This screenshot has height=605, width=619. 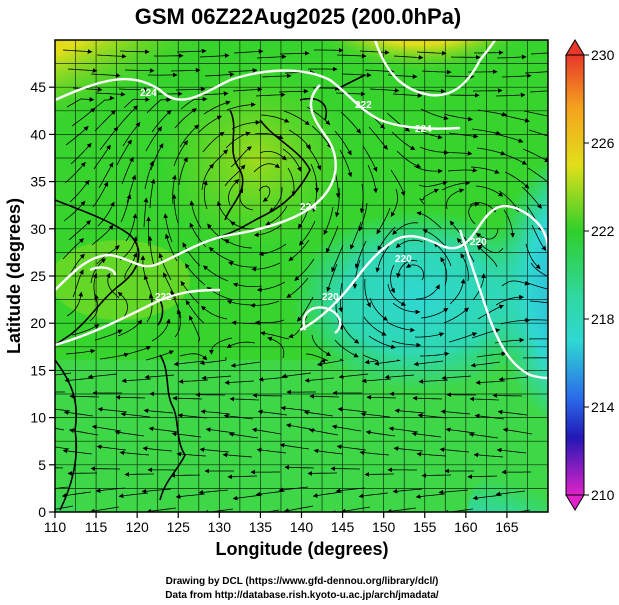 What do you see at coordinates (103, 271) in the screenshot?
I see `contour-224-inner` at bounding box center [103, 271].